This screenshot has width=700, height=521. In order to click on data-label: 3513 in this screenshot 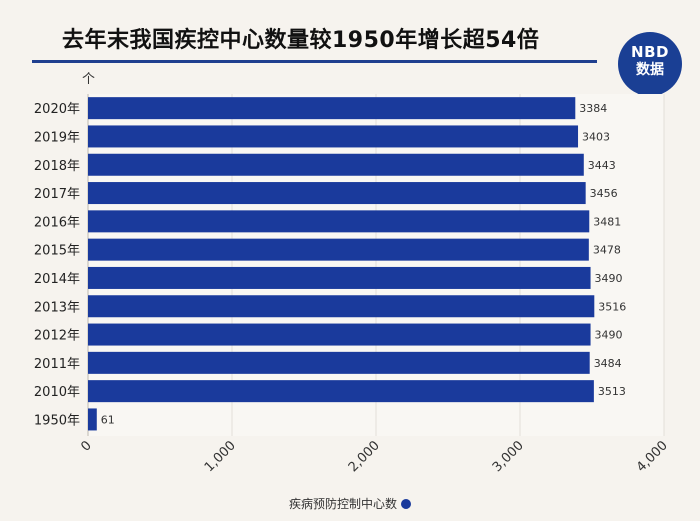, I will do `click(612, 391)`.